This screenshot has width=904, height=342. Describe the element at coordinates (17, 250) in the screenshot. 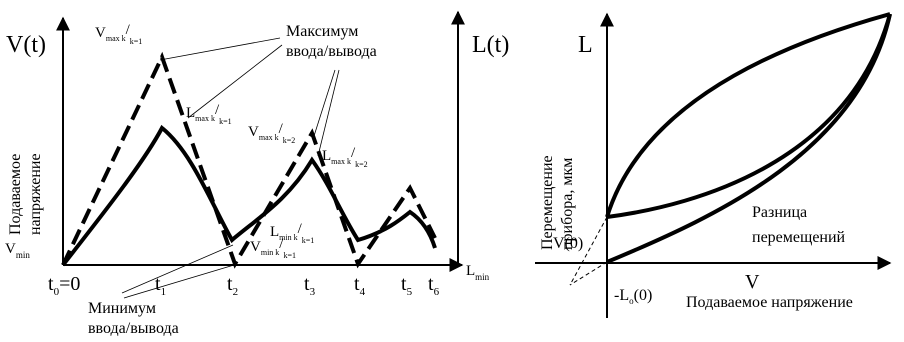

I see `vmin-label: Vmin` at that location.